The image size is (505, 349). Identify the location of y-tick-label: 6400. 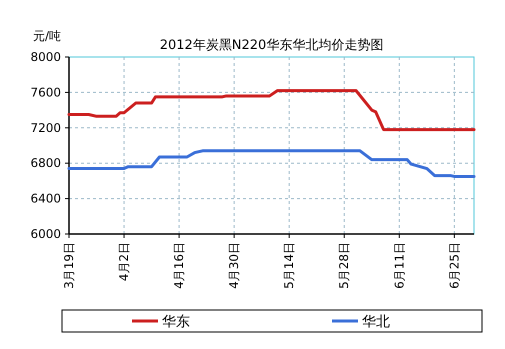
(45, 199).